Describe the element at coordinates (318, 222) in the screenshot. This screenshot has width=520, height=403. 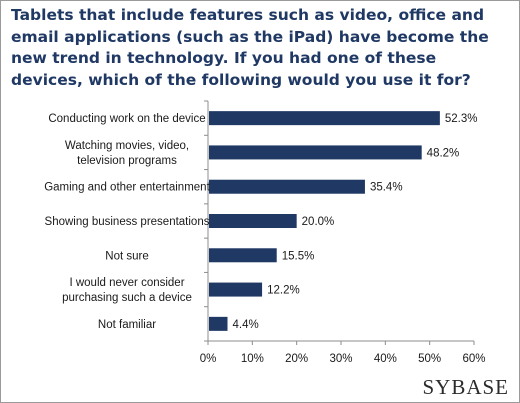
I see `data-label: 20.0%` at that location.